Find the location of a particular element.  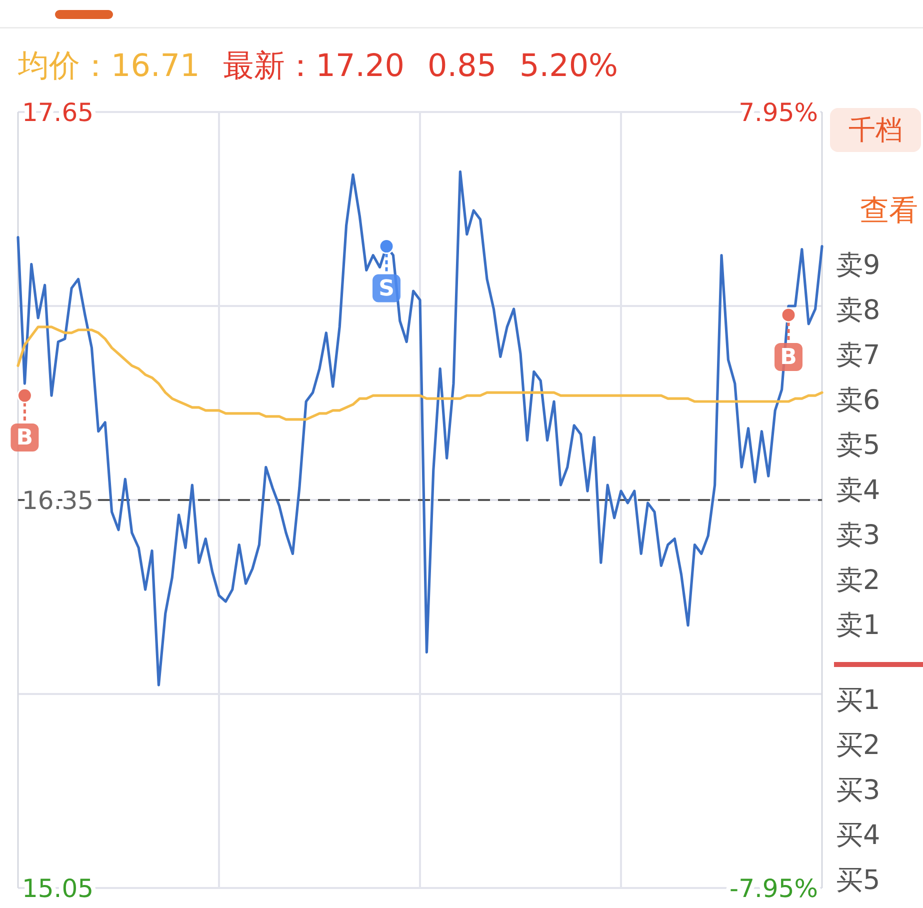

category-label: 买2 is located at coordinates (858, 745).